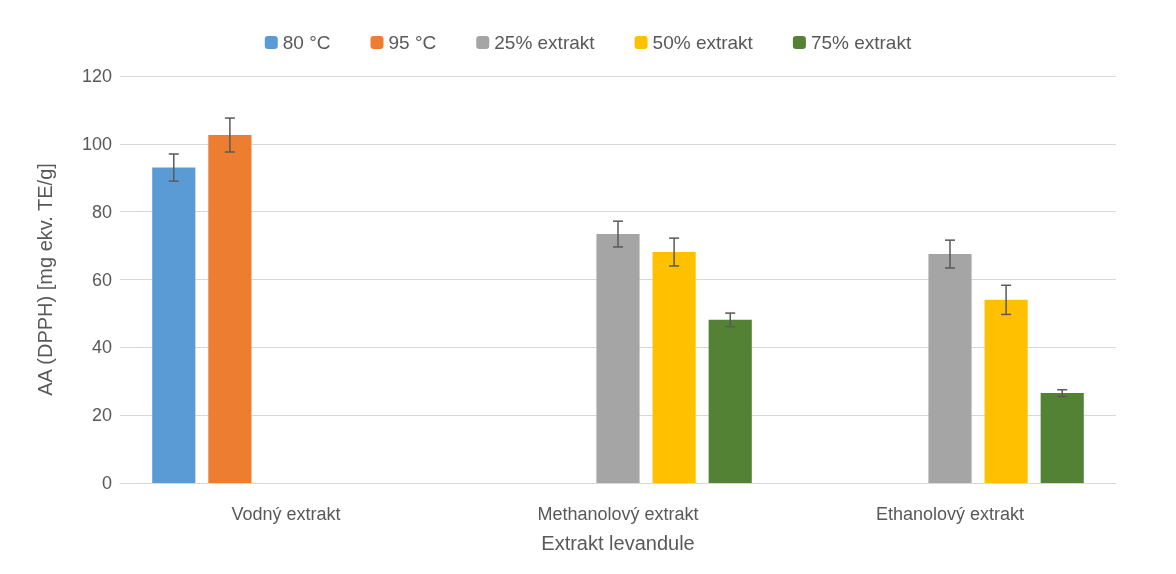  I want to click on y-tick-label: 100, so click(96, 143).